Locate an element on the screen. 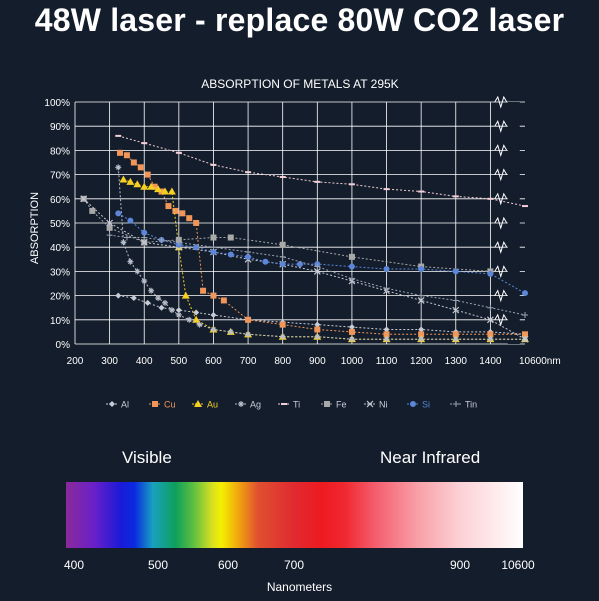 The width and height of the screenshot is (599, 601). legend-label-fe: Fe is located at coordinates (341, 405).